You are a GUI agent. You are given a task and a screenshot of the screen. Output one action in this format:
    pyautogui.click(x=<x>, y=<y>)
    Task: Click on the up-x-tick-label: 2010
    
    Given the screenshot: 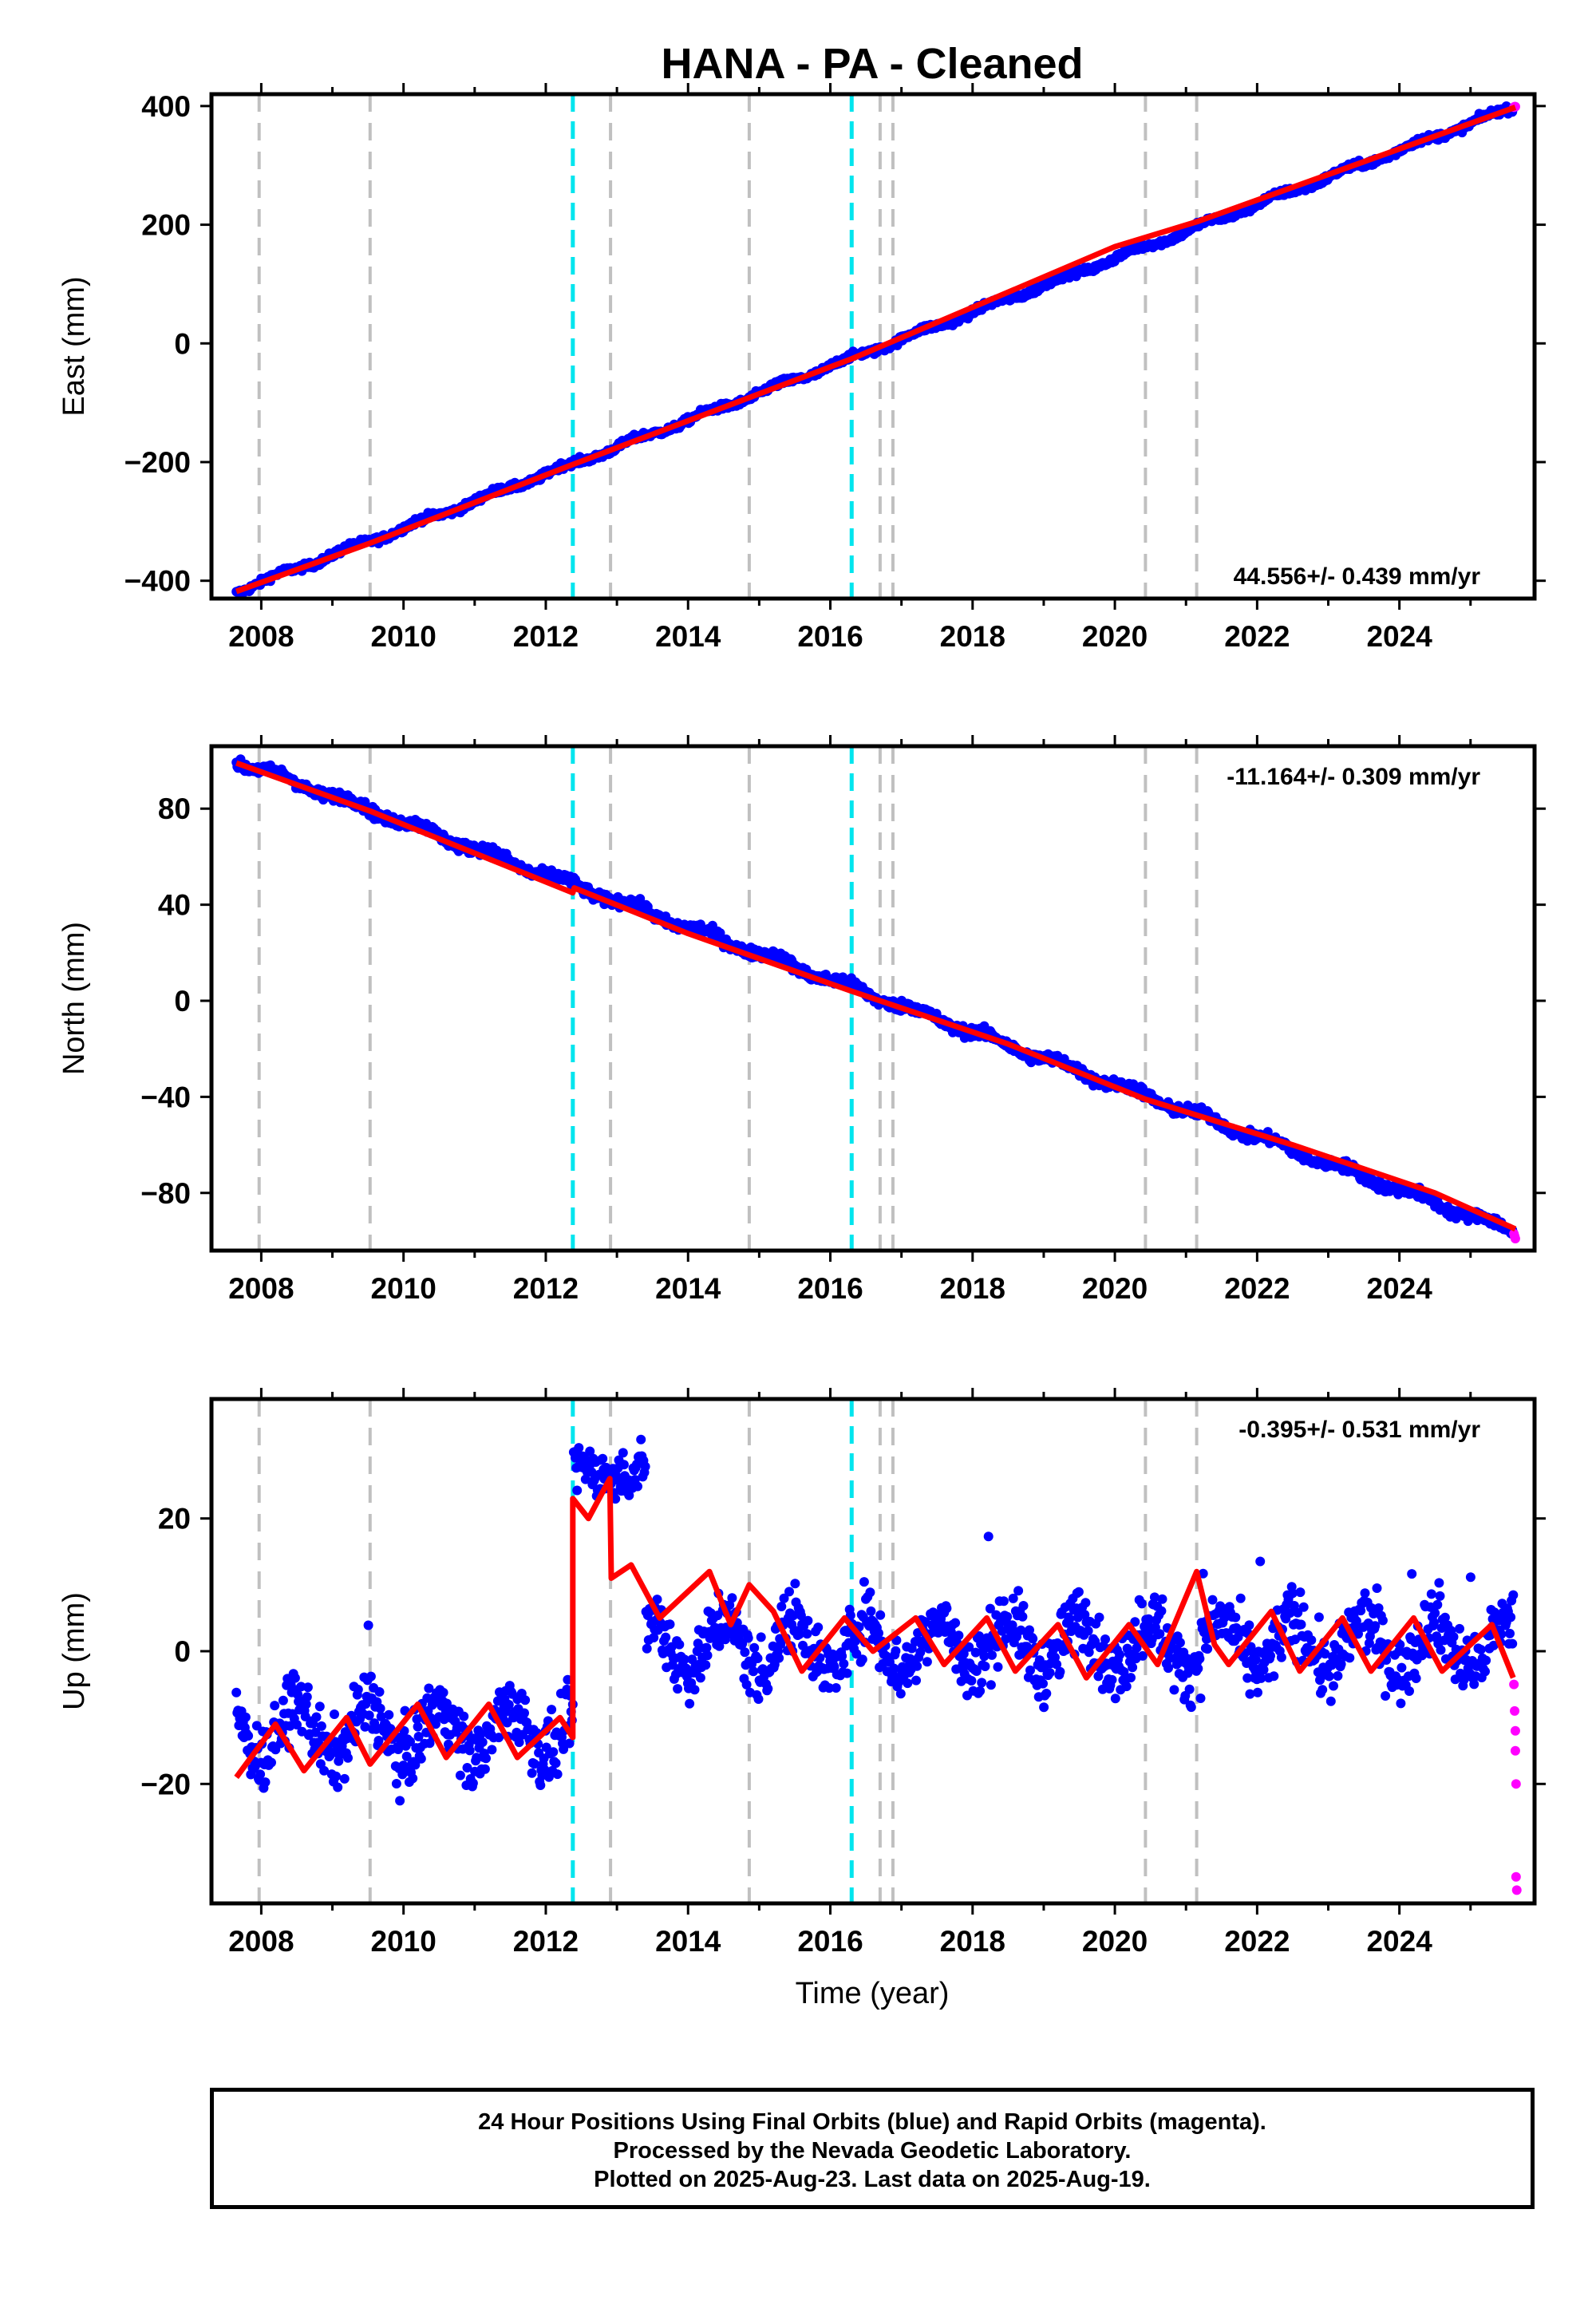 What is the action you would take?
    pyautogui.click(x=404, y=1942)
    